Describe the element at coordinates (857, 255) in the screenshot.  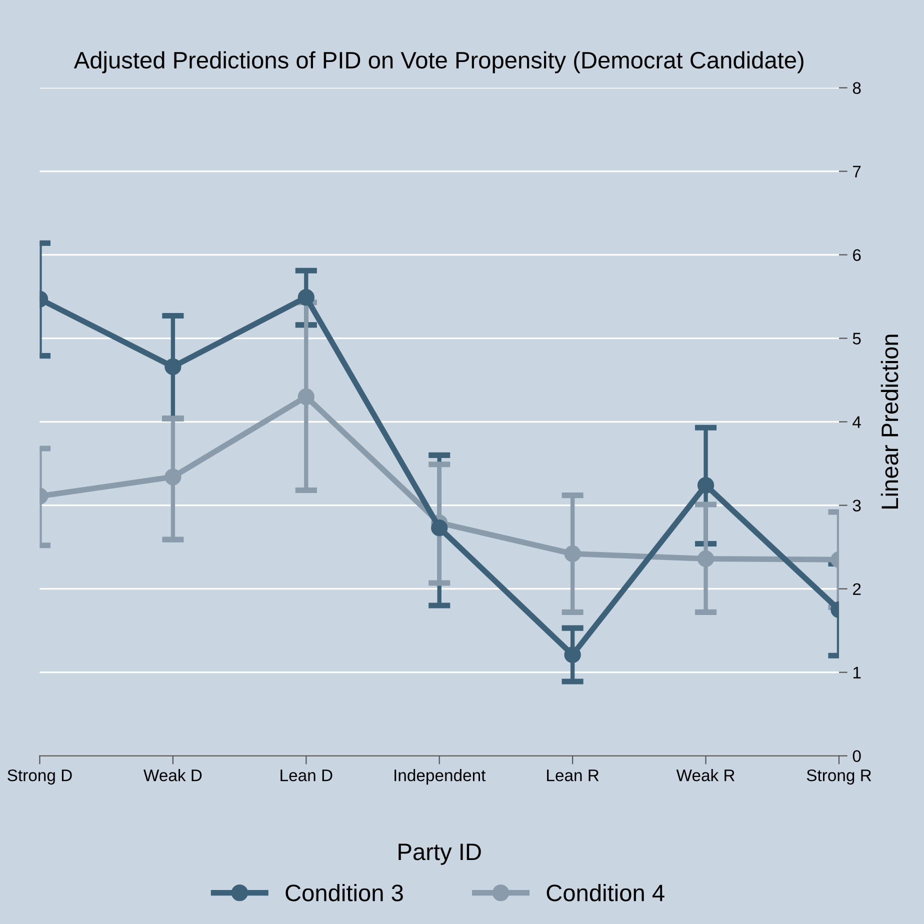
I see `y-tick-label: 6` at that location.